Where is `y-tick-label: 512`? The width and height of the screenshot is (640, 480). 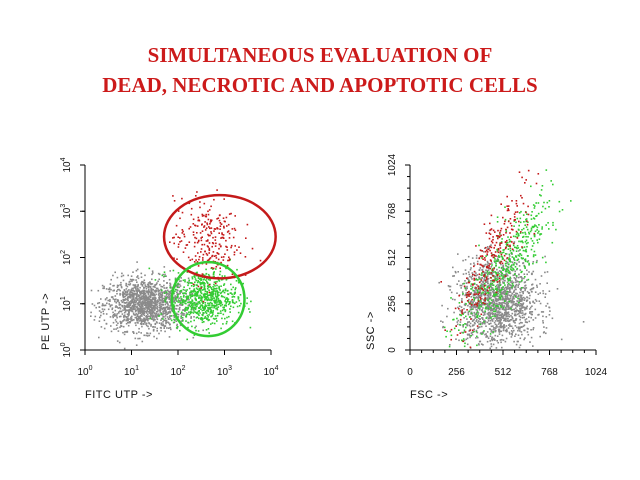 y-tick-label: 512 is located at coordinates (392, 257).